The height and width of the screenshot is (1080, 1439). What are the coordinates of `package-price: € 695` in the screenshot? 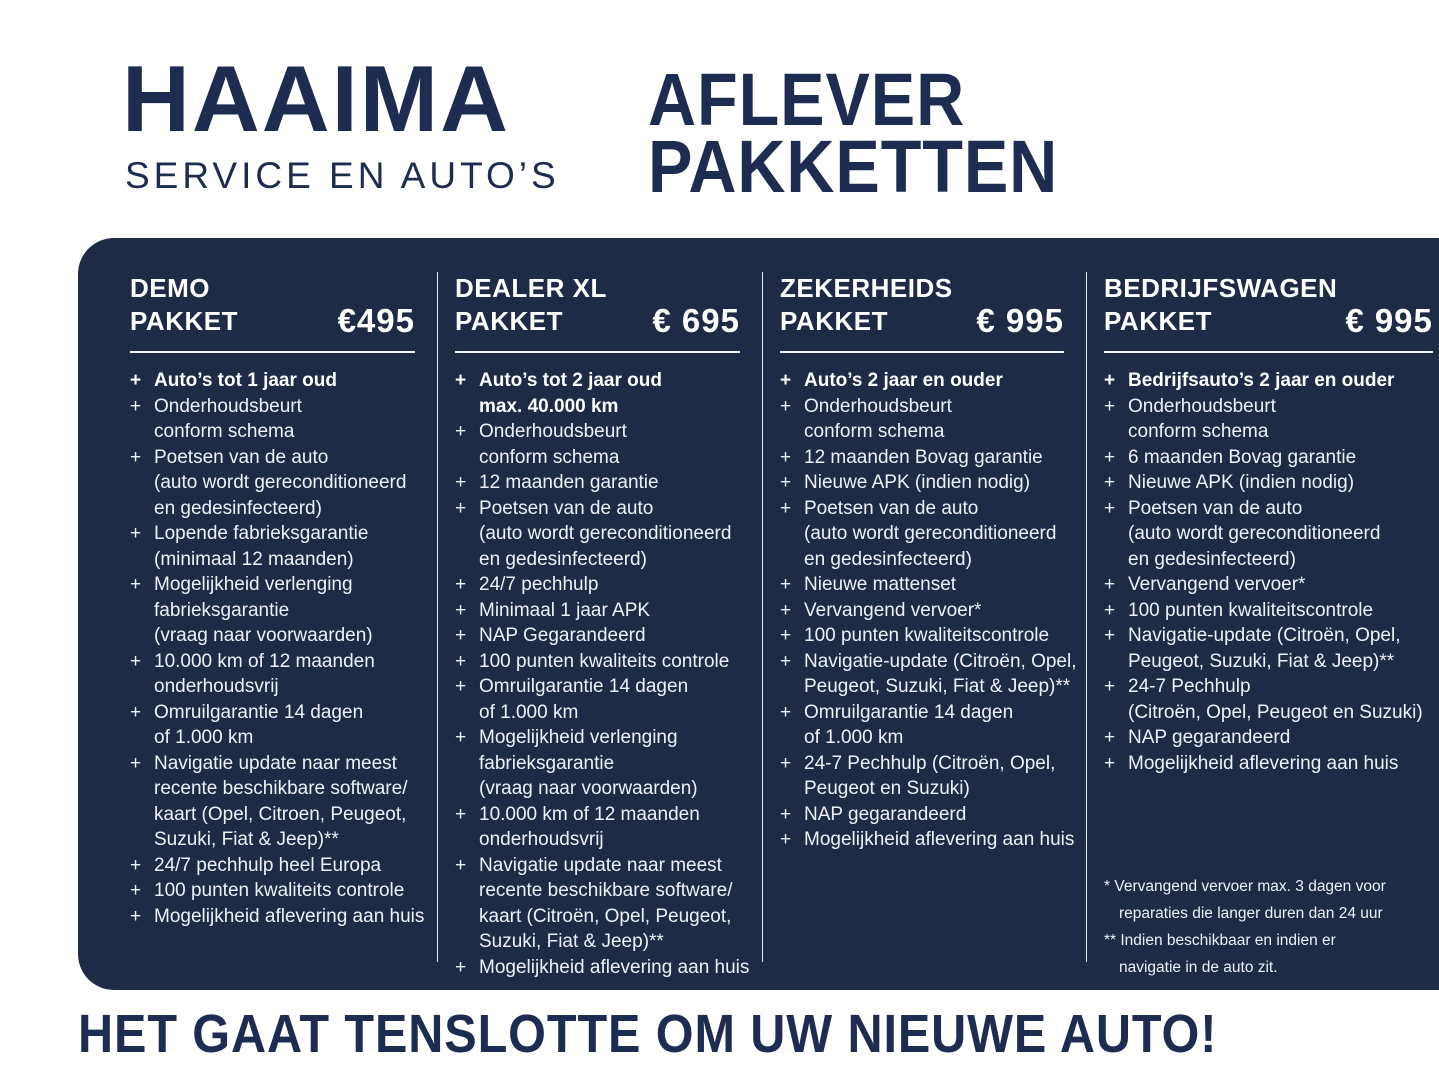 It's located at (696, 320).